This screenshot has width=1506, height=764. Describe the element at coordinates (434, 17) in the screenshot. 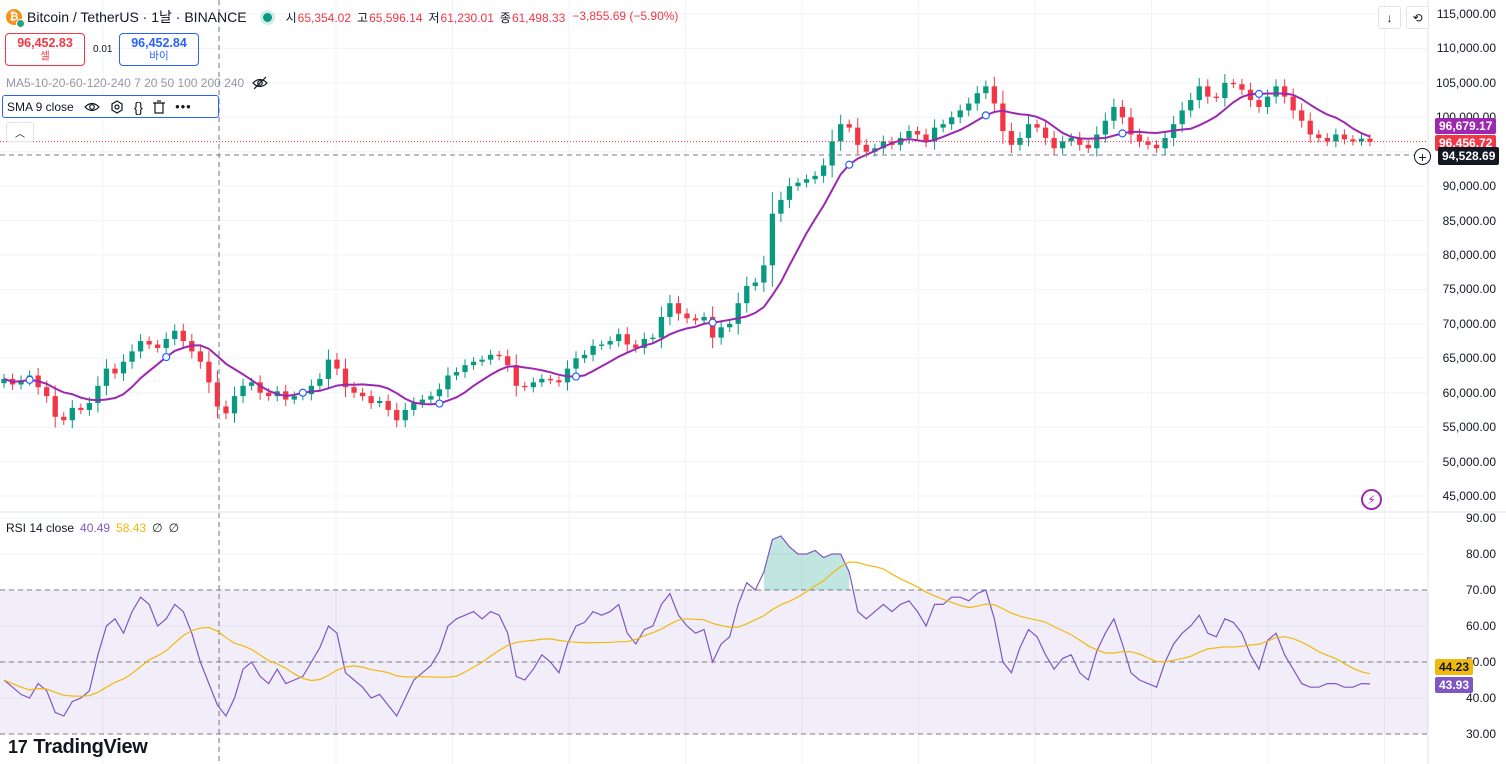

I see `low-key: 저` at that location.